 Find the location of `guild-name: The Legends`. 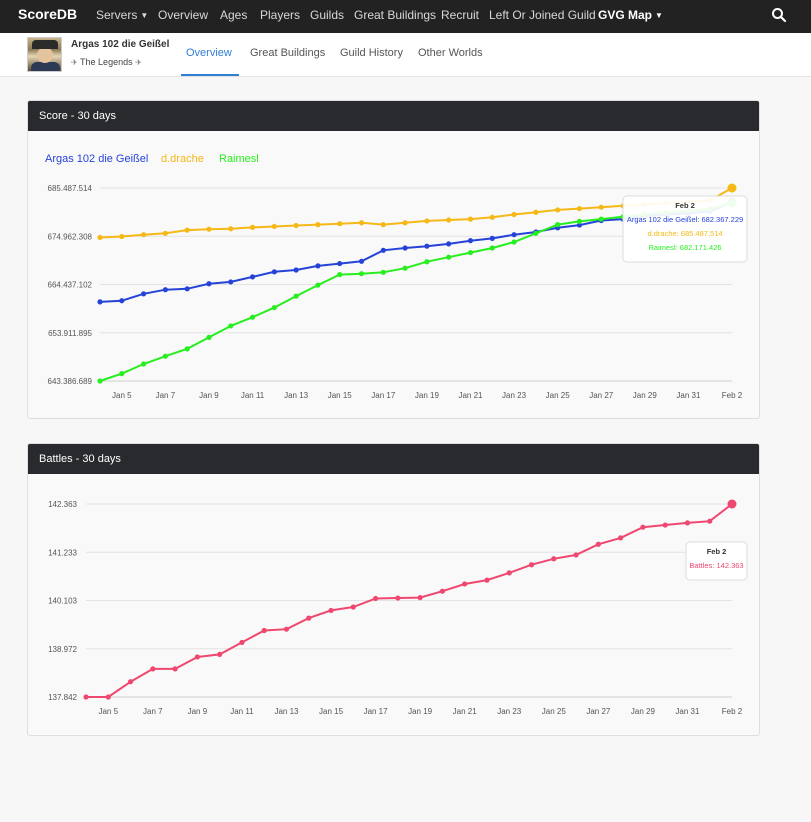

guild-name: The Legends is located at coordinates (106, 62).